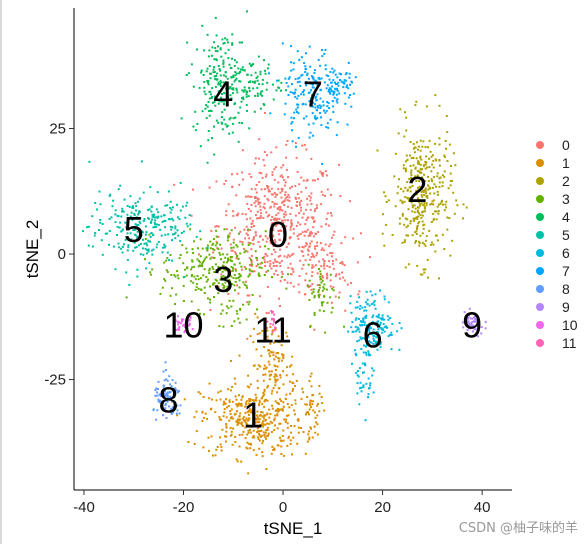  What do you see at coordinates (274, 330) in the screenshot?
I see `cluster-11-point` at bounding box center [274, 330].